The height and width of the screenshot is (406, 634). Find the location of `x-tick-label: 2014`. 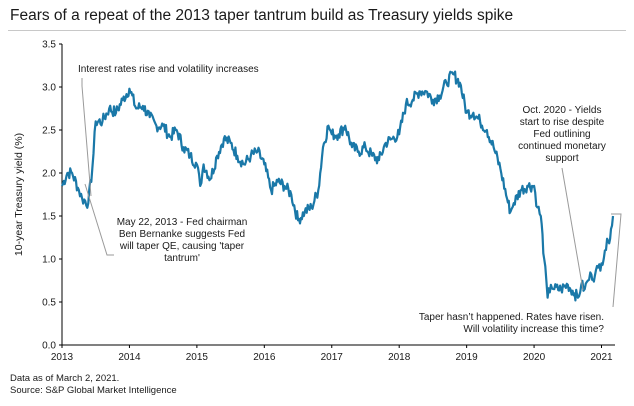

x-tick-label: 2014 is located at coordinates (129, 357).